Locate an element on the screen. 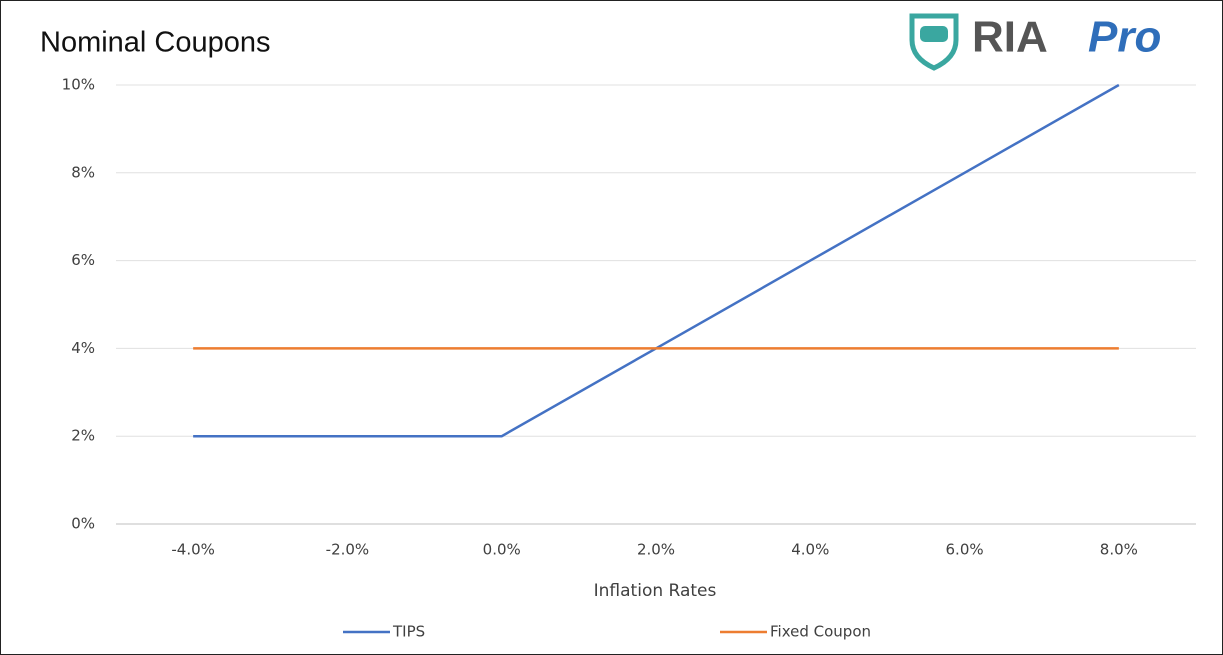 The width and height of the screenshot is (1223, 655). logo-shield is located at coordinates (934, 42).